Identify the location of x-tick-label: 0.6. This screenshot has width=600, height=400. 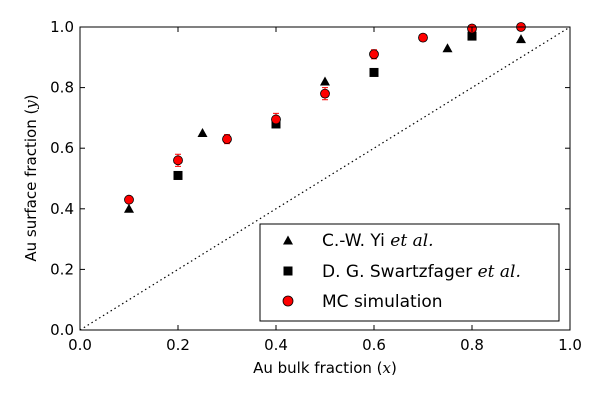
(374, 345).